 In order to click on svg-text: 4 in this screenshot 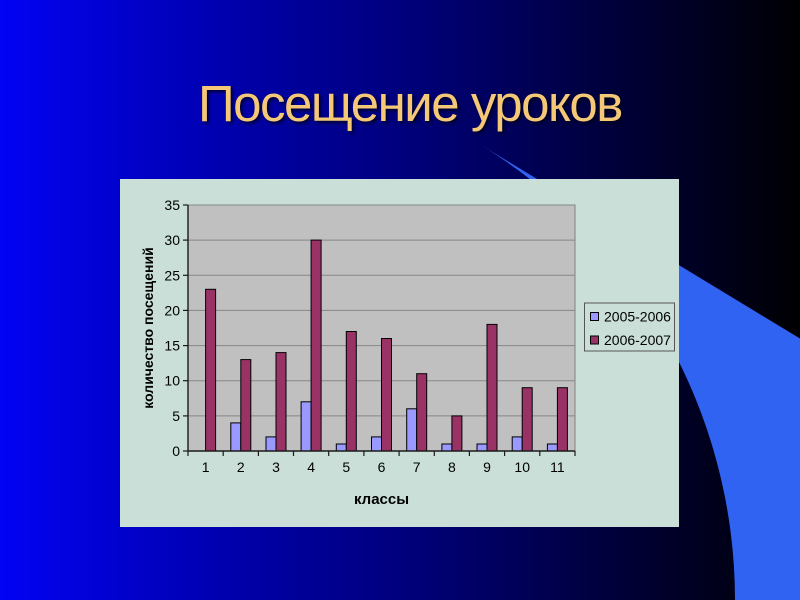, I will do `click(311, 467)`.